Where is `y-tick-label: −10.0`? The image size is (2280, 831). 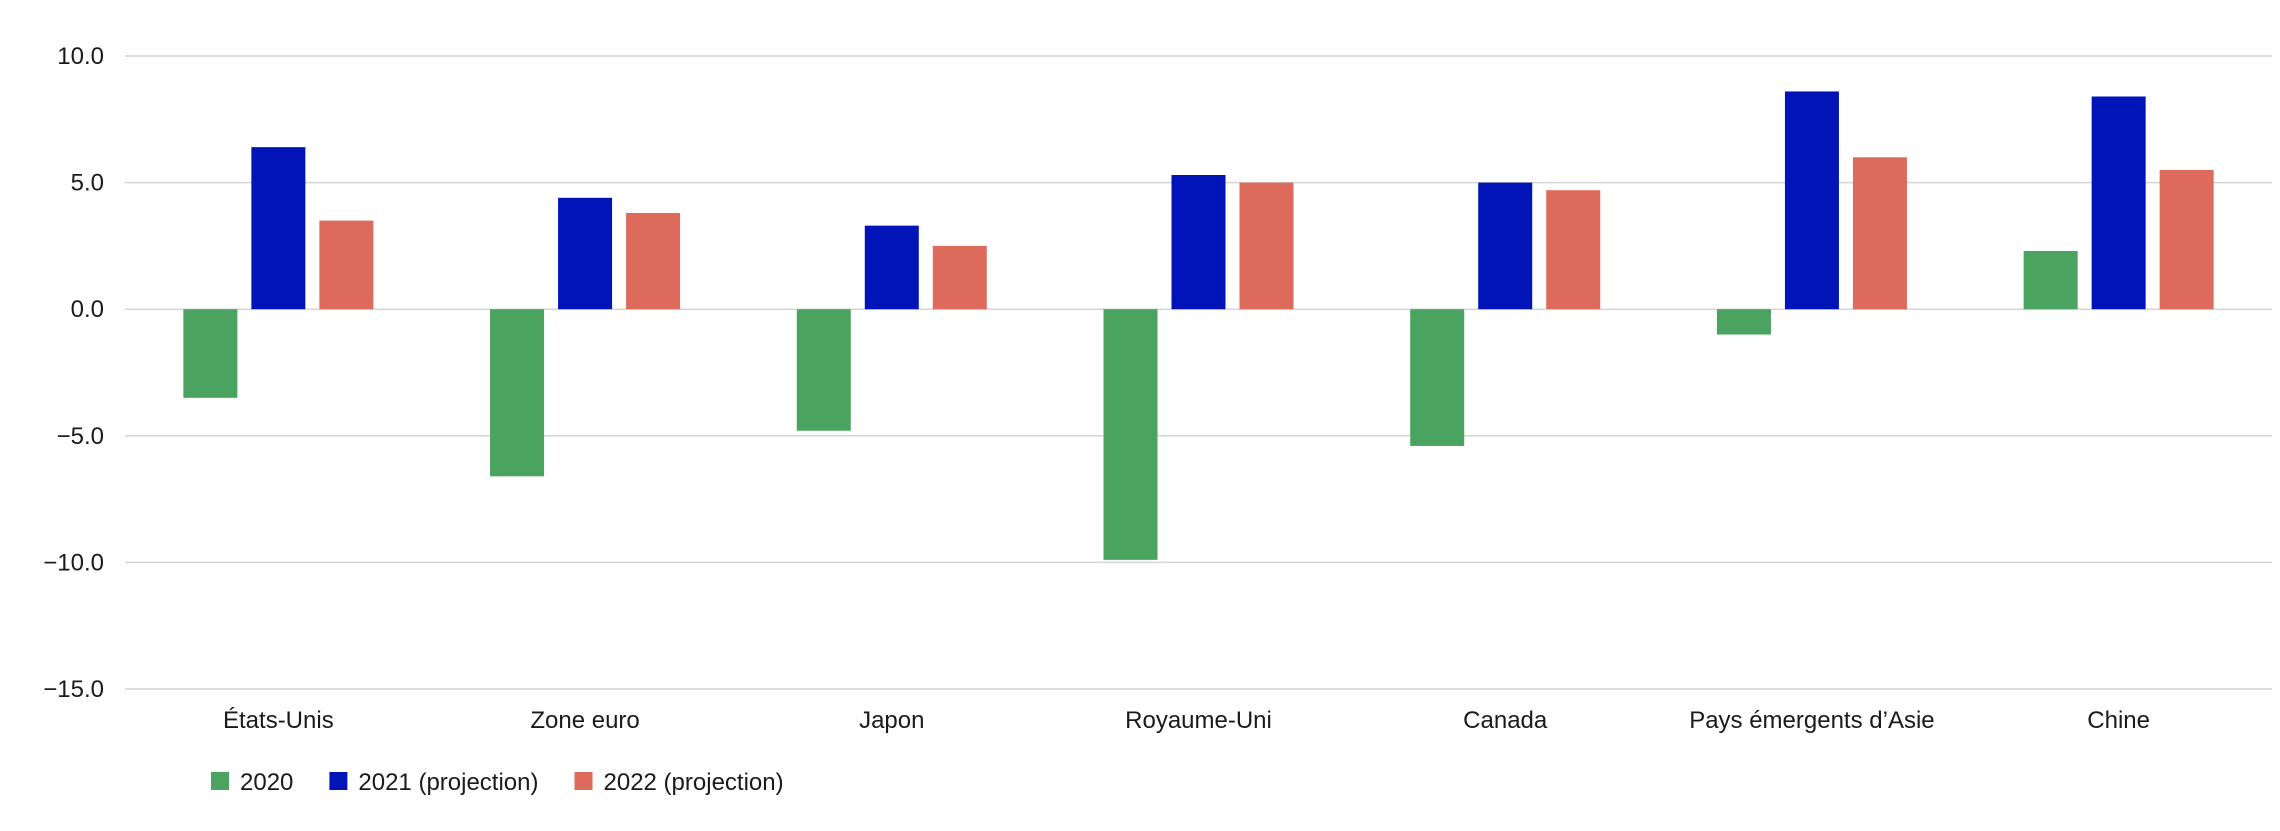 y-tick-label: −10.0 is located at coordinates (73, 562).